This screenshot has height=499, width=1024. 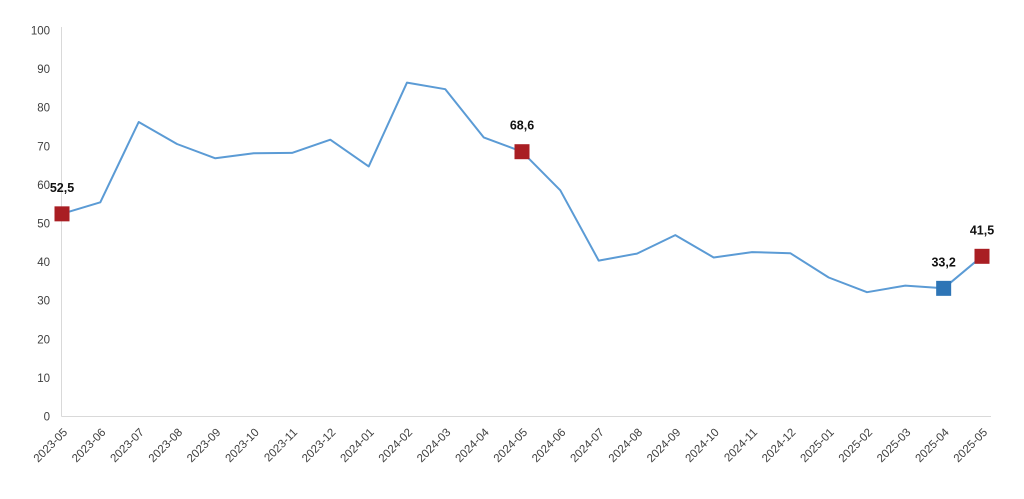 I want to click on x-tick-label: 2023-05, so click(x=51, y=446).